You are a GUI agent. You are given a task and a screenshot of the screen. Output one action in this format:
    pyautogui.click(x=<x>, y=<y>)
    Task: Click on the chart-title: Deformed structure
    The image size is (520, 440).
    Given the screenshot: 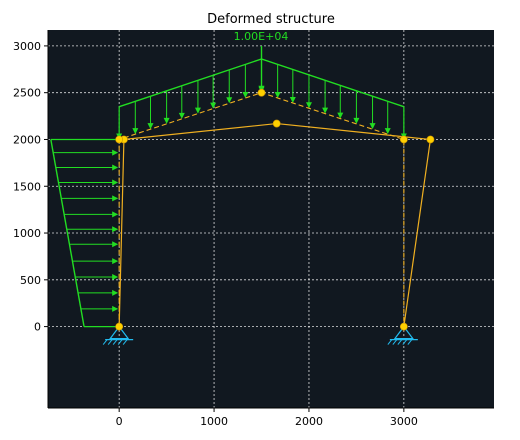 What is the action you would take?
    pyautogui.click(x=271, y=19)
    